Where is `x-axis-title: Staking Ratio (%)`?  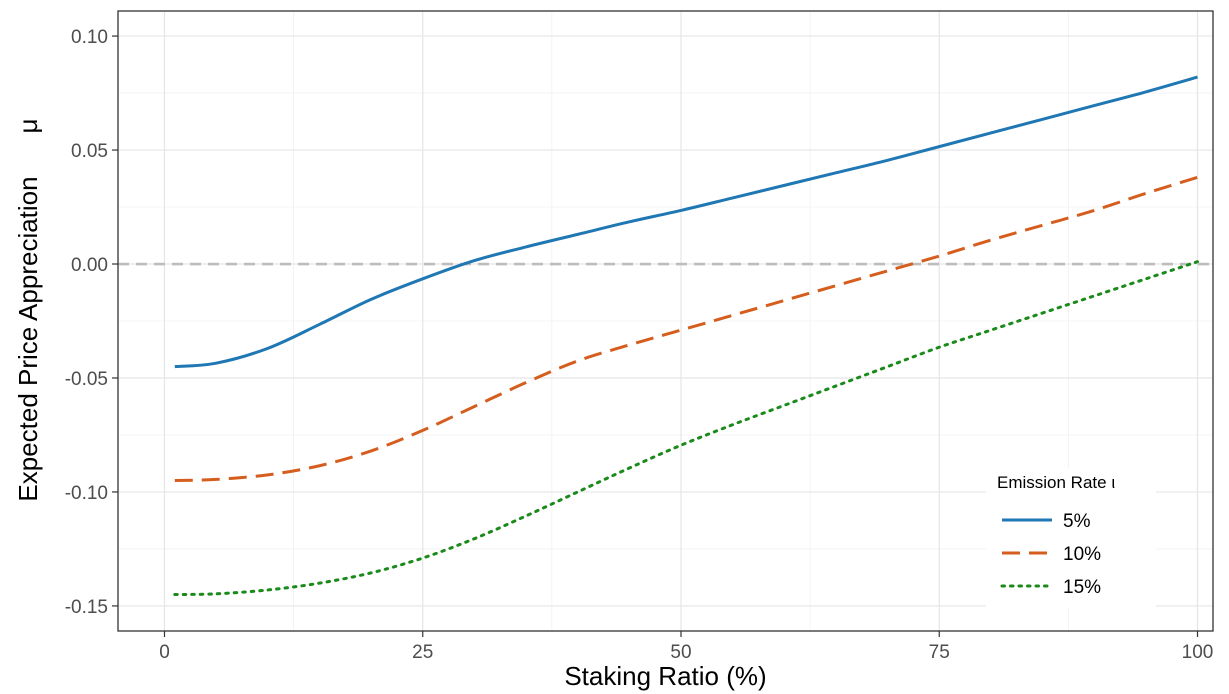
x-axis-title: Staking Ratio (%) is located at coordinates (665, 676).